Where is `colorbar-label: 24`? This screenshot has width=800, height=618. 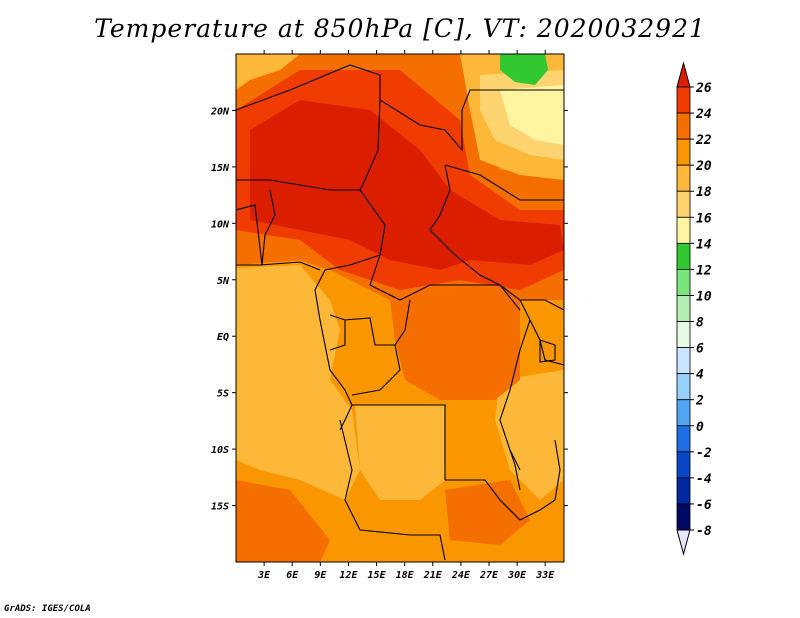 colorbar-label: 24 is located at coordinates (703, 114).